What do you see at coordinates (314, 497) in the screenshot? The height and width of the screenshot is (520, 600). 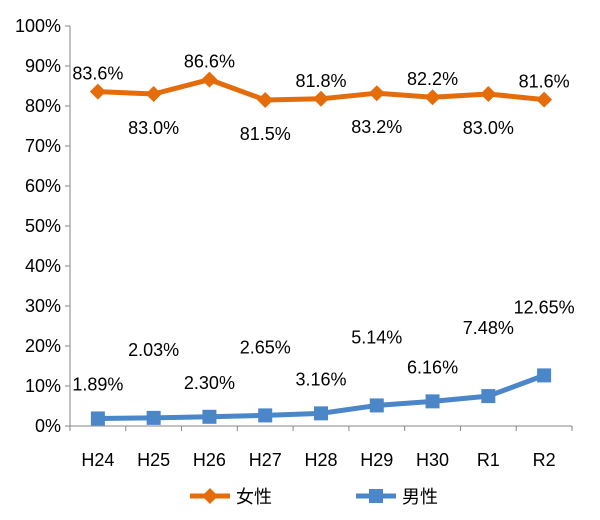 I see `legend: 女性 男性` at bounding box center [314, 497].